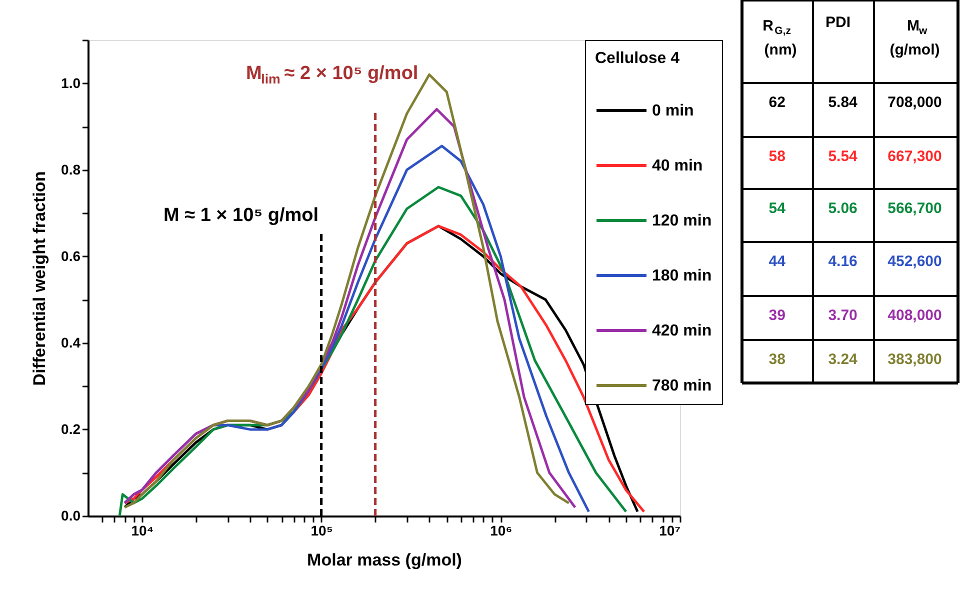 The image size is (963, 592). What do you see at coordinates (384, 560) in the screenshot?
I see `x-axis-title: Molar mass (g/mol)` at bounding box center [384, 560].